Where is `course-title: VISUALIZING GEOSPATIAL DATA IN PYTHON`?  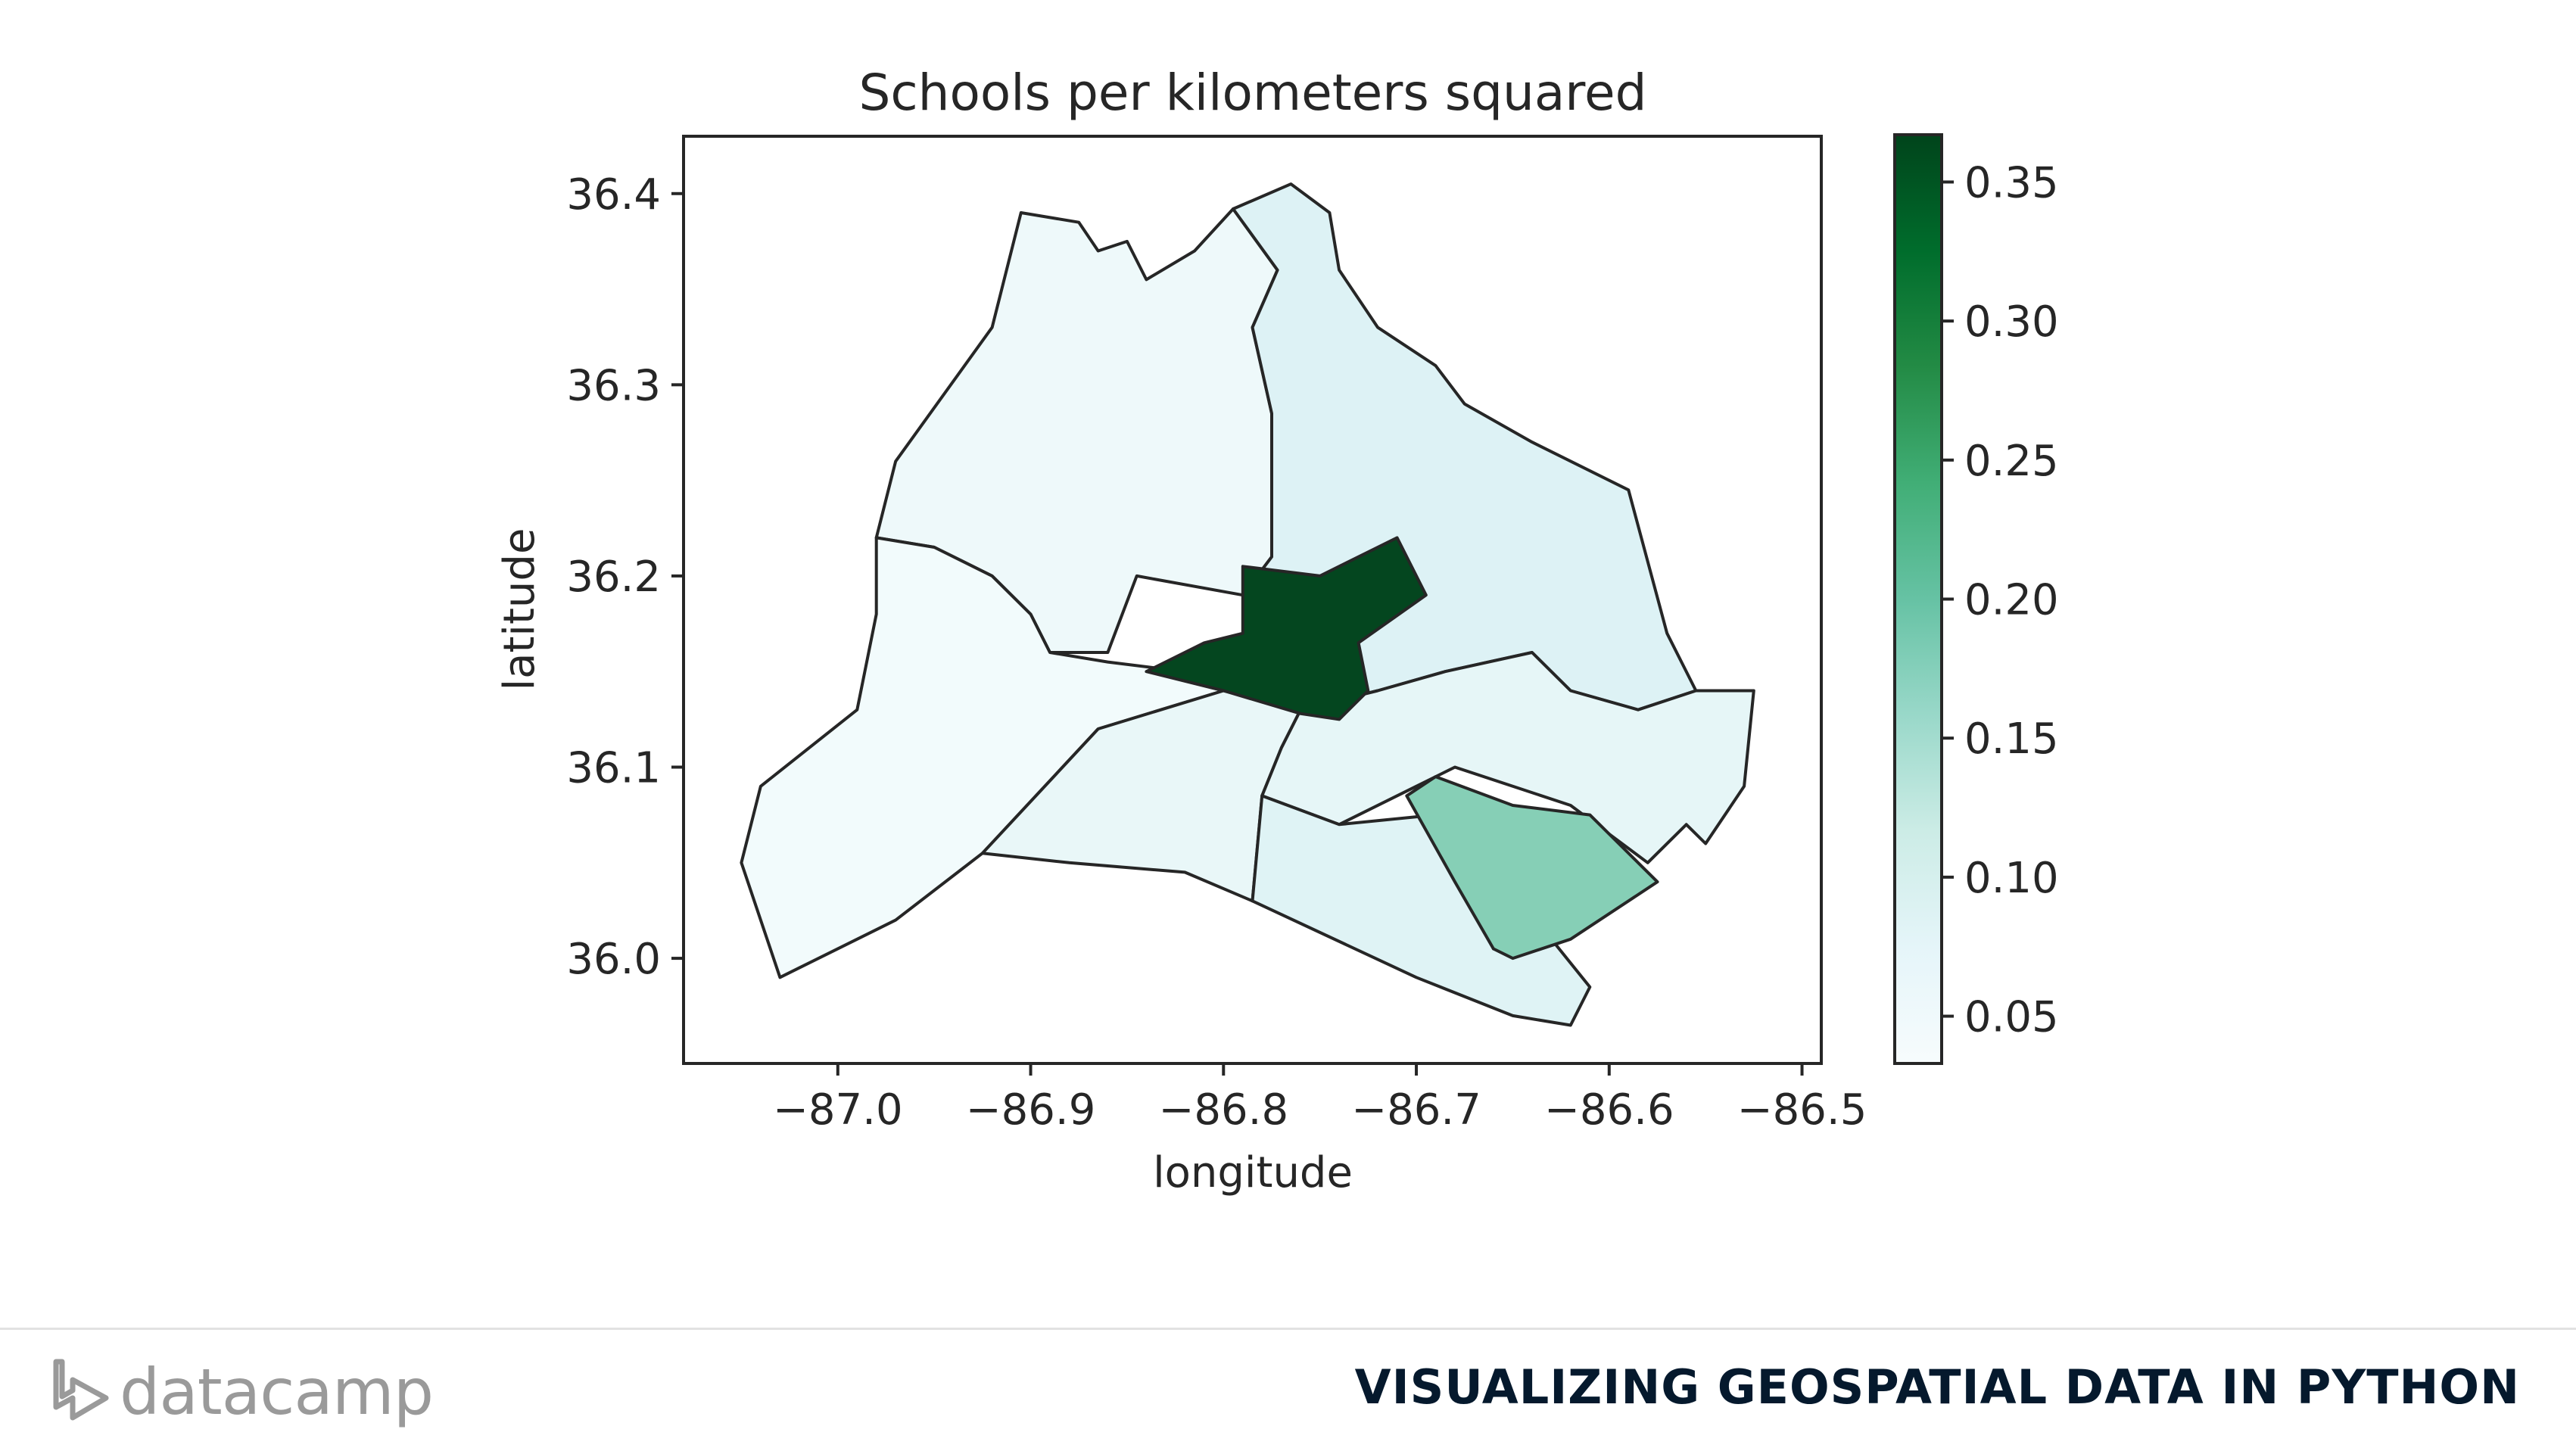
course-title: VISUALIZING GEOSPATIAL DATA IN PYTHON is located at coordinates (1937, 1387).